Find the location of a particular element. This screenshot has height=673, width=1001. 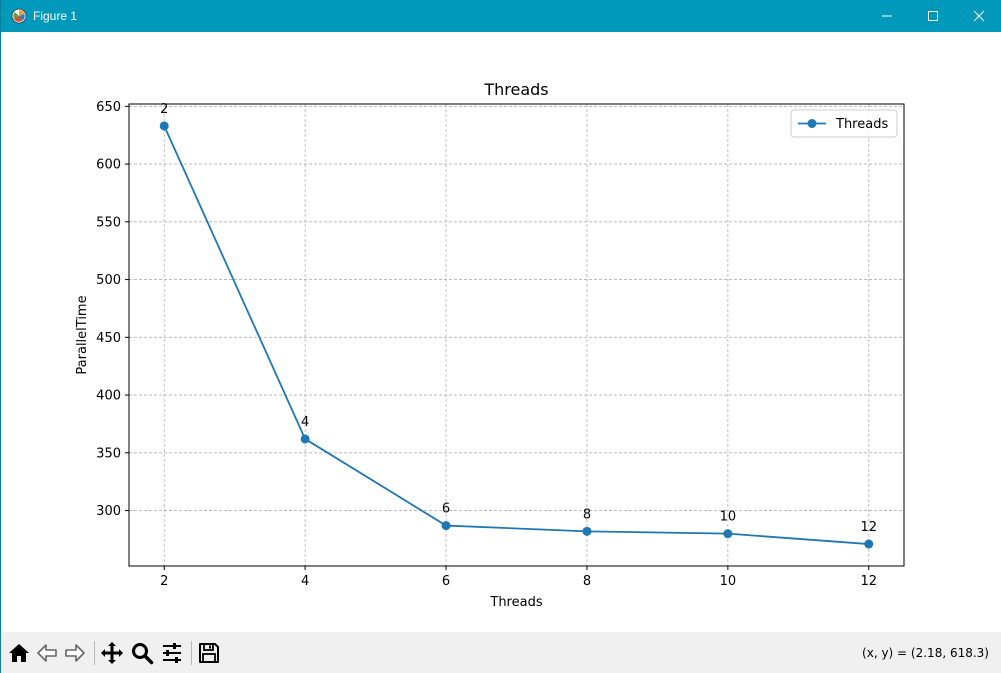

configure-subplots-icon is located at coordinates (172, 653).